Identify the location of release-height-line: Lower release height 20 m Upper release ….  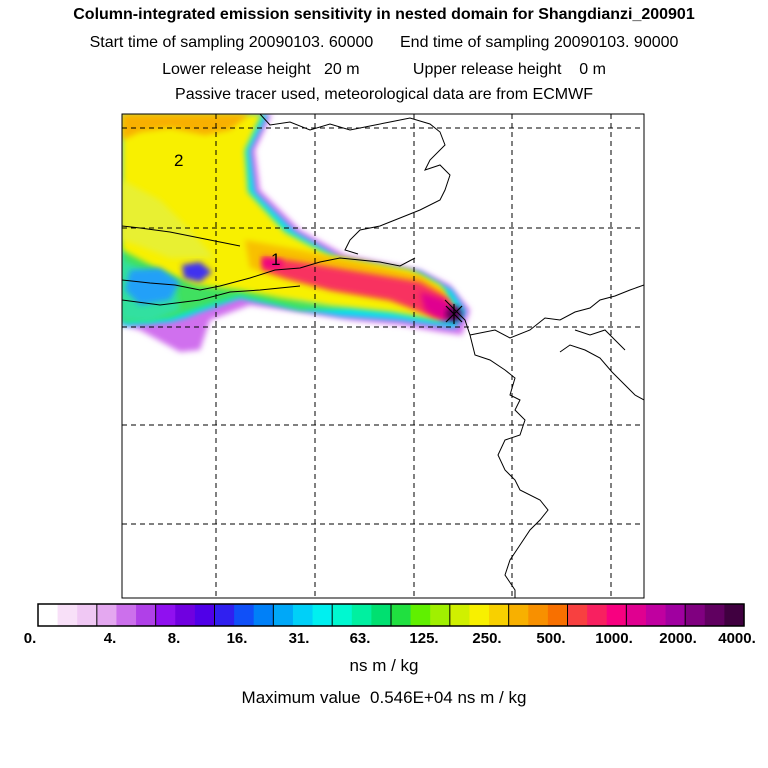
(384, 69).